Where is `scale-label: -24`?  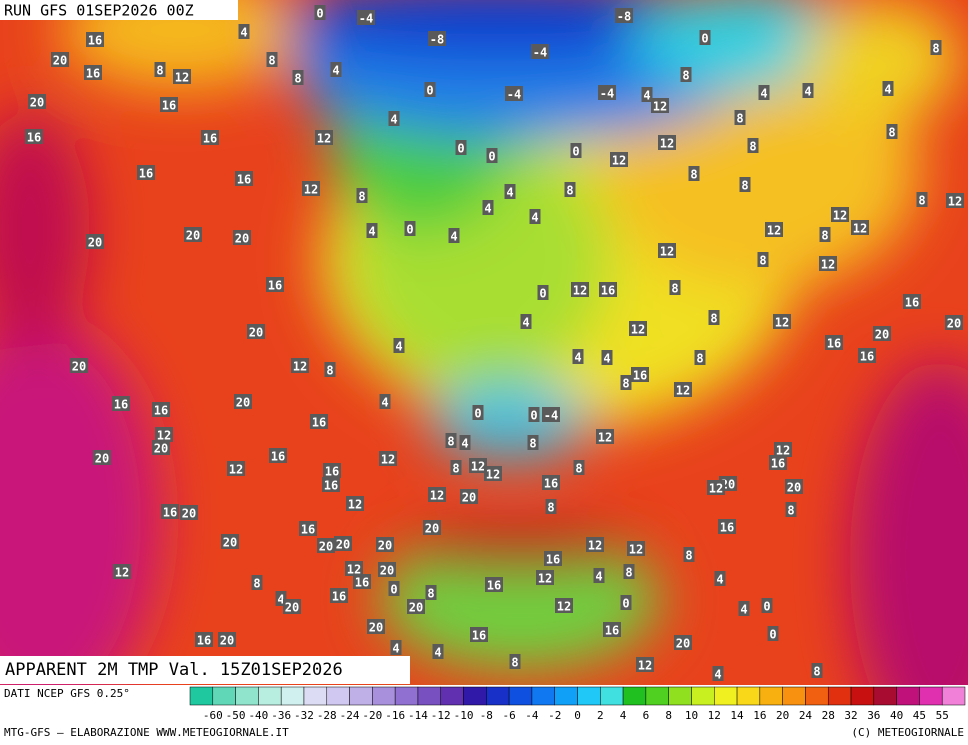
scale-label: -24 is located at coordinates (350, 715).